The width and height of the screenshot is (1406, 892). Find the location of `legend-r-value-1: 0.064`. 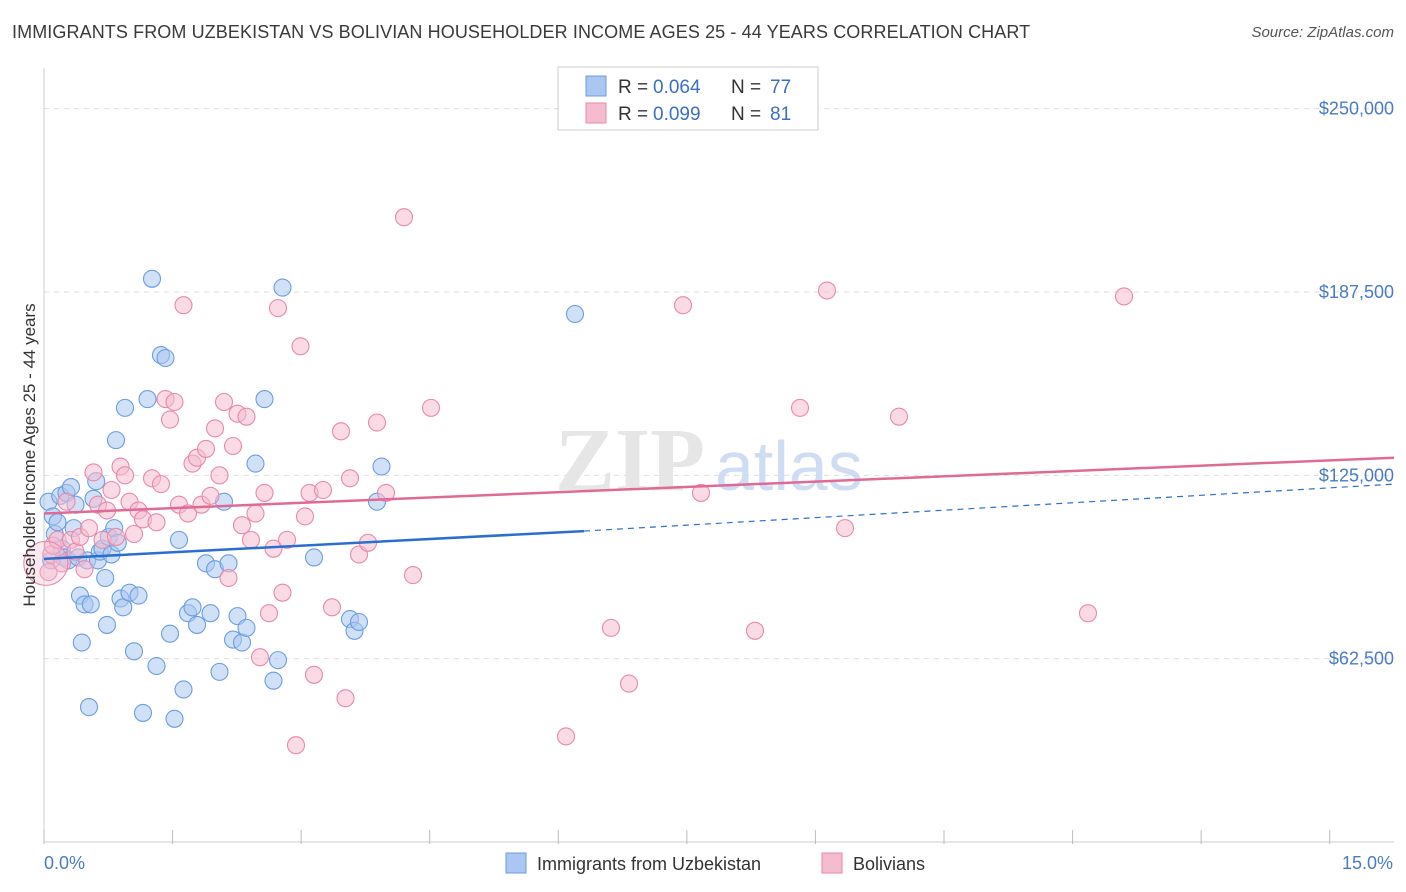

legend-r-value-1: 0.064 is located at coordinates (677, 87).